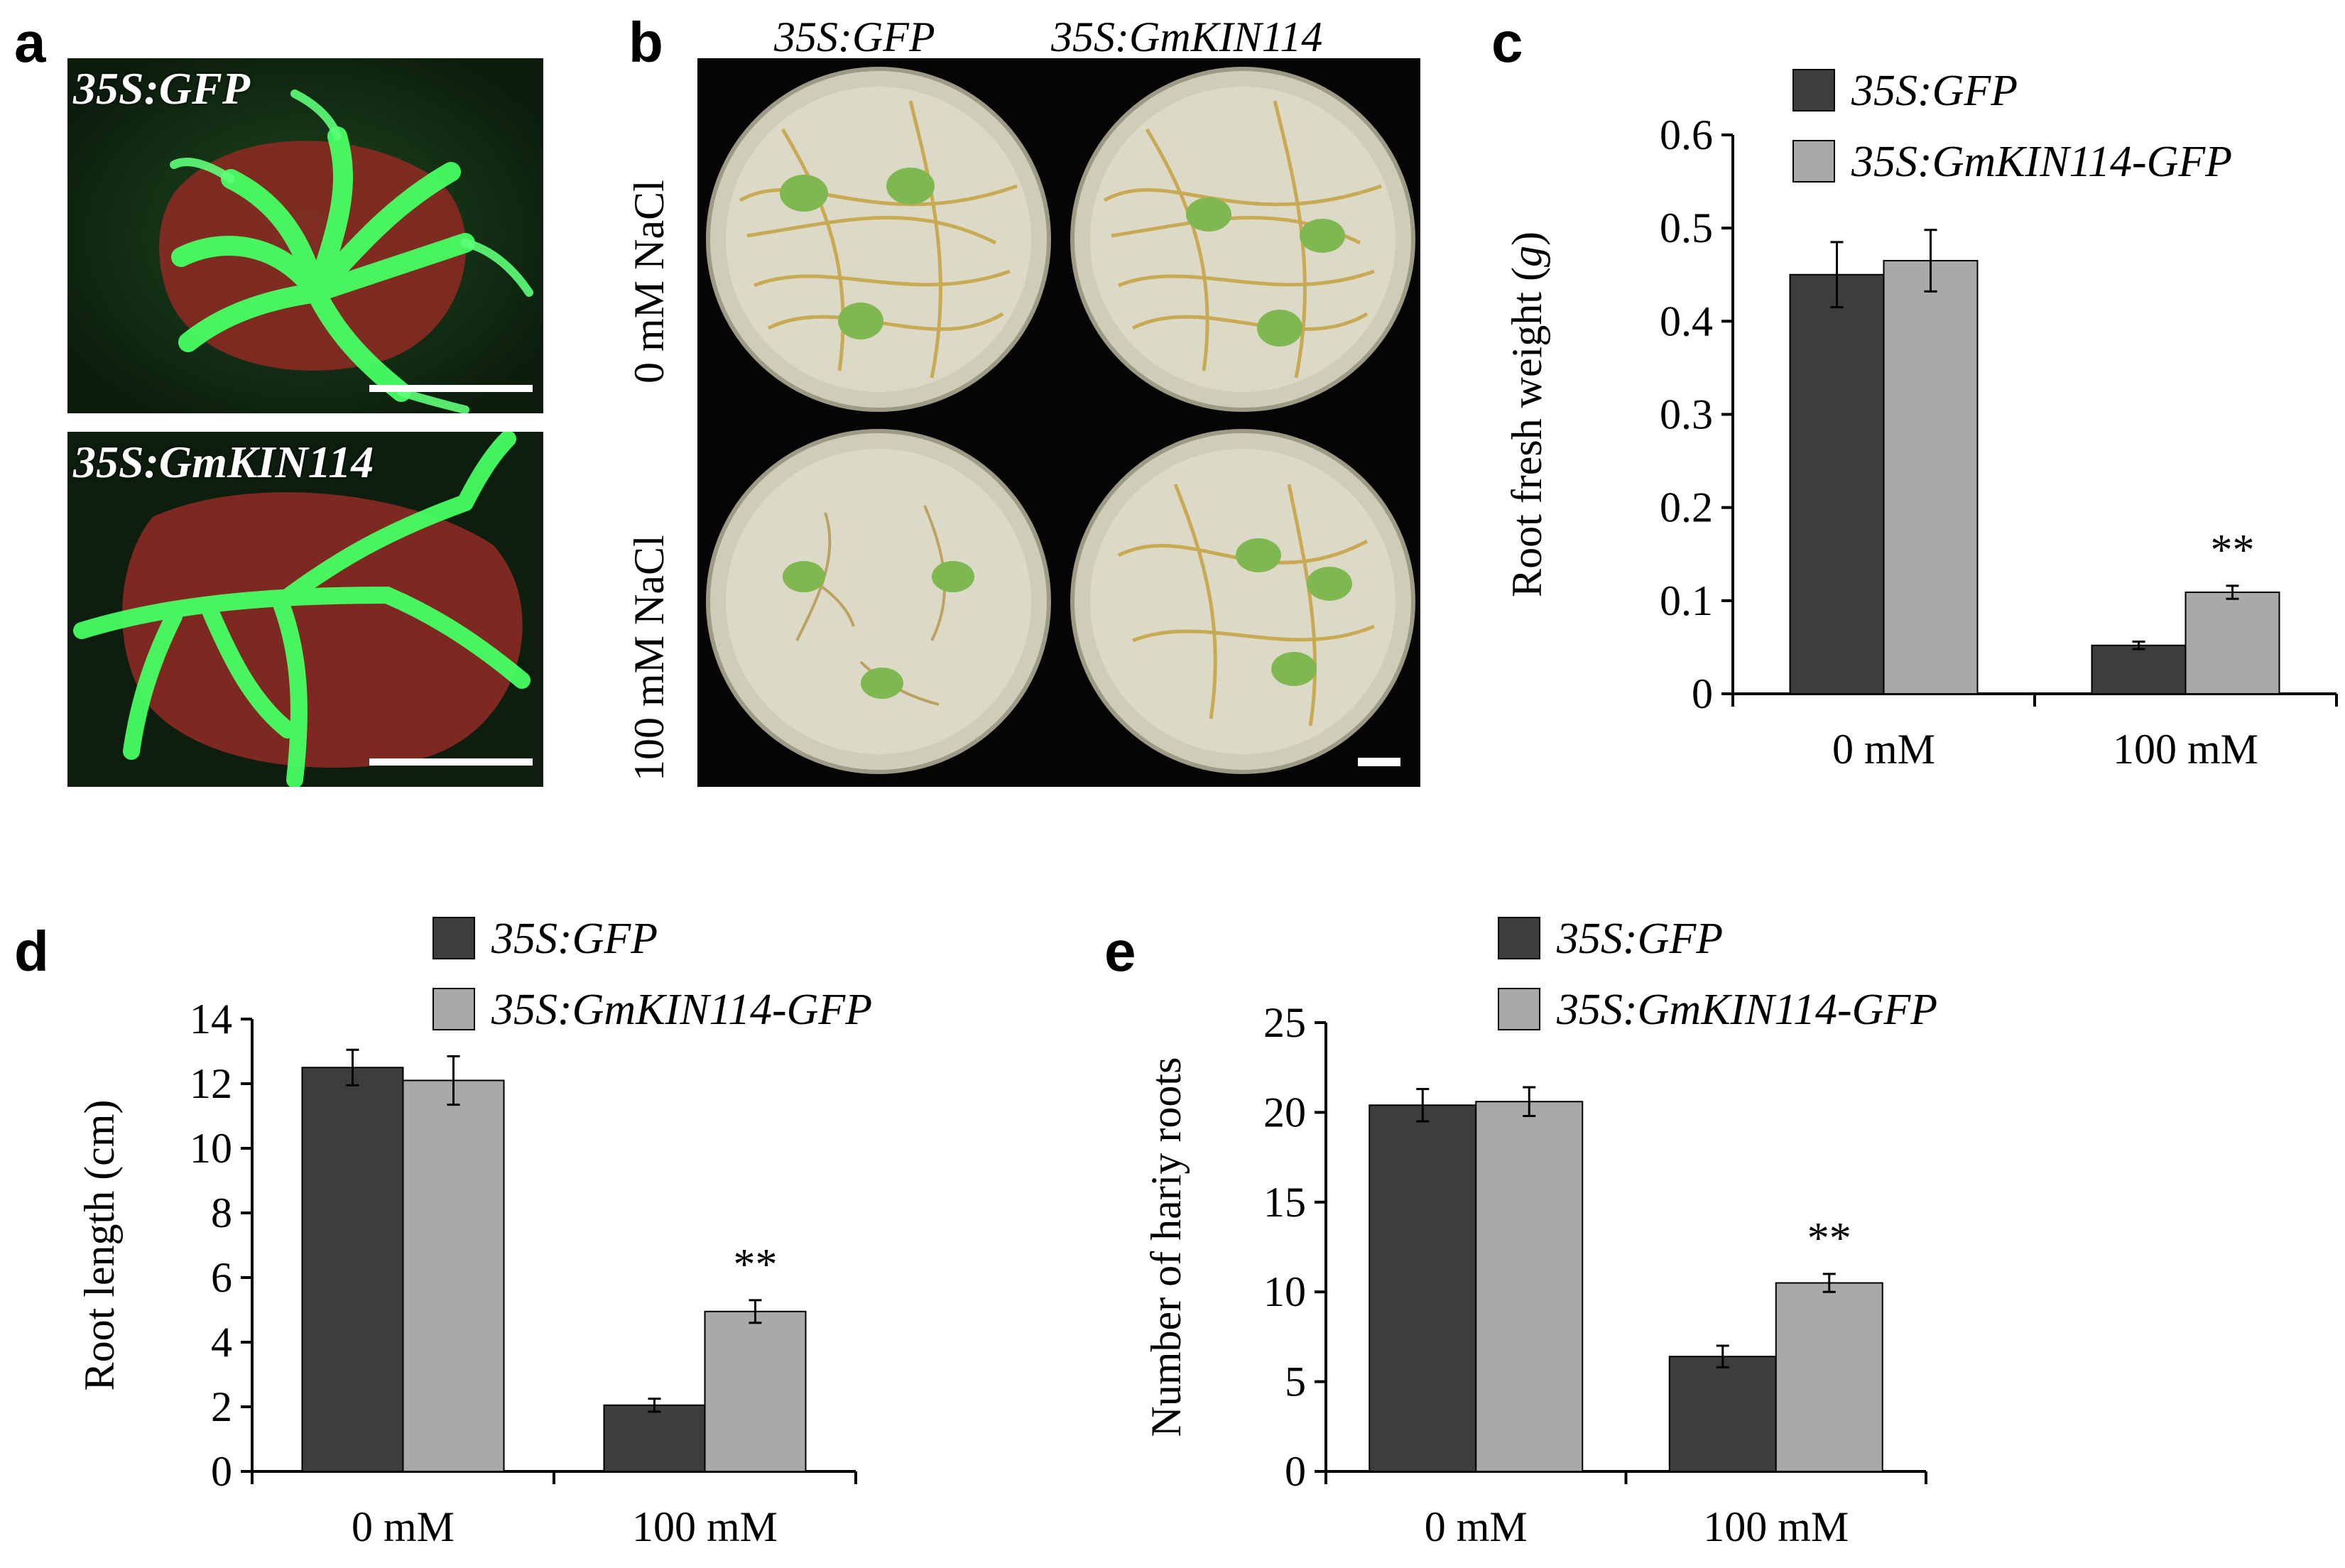 The image size is (2345, 1568). What do you see at coordinates (1686, 507) in the screenshot?
I see `y-tick-label: 0.2` at bounding box center [1686, 507].